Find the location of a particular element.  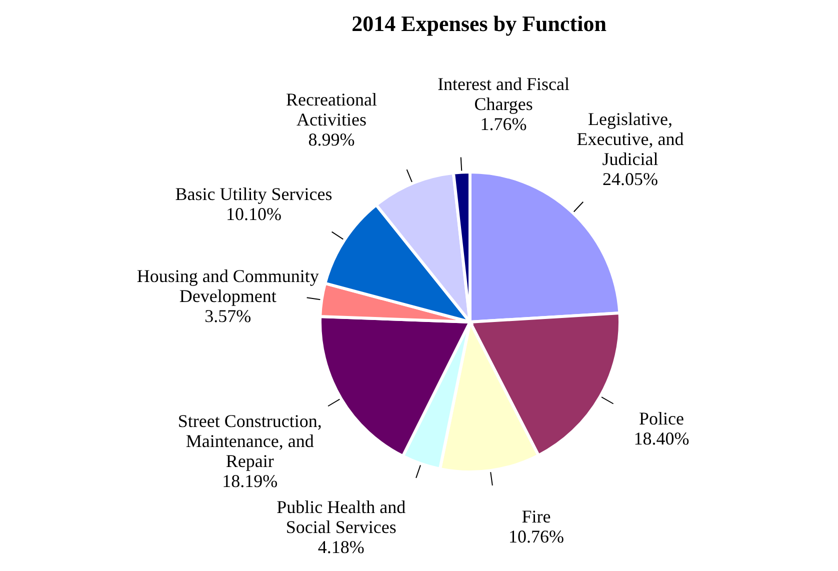

data-label: 18.19% is located at coordinates (250, 480).